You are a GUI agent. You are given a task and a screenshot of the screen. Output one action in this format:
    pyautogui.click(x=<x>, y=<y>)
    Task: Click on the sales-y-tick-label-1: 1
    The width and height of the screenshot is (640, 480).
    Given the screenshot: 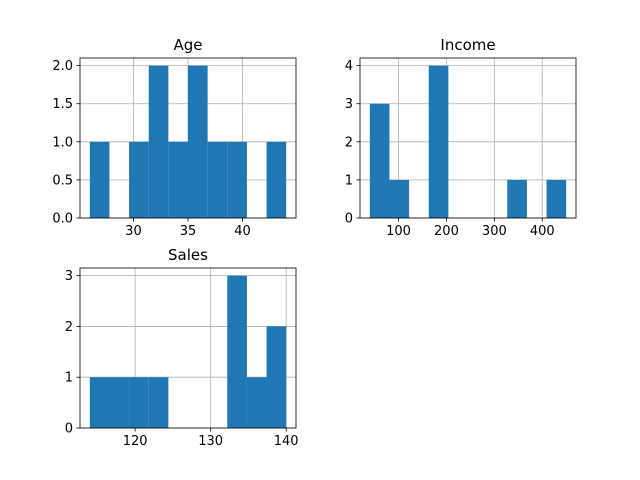 What is the action you would take?
    pyautogui.click(x=69, y=378)
    